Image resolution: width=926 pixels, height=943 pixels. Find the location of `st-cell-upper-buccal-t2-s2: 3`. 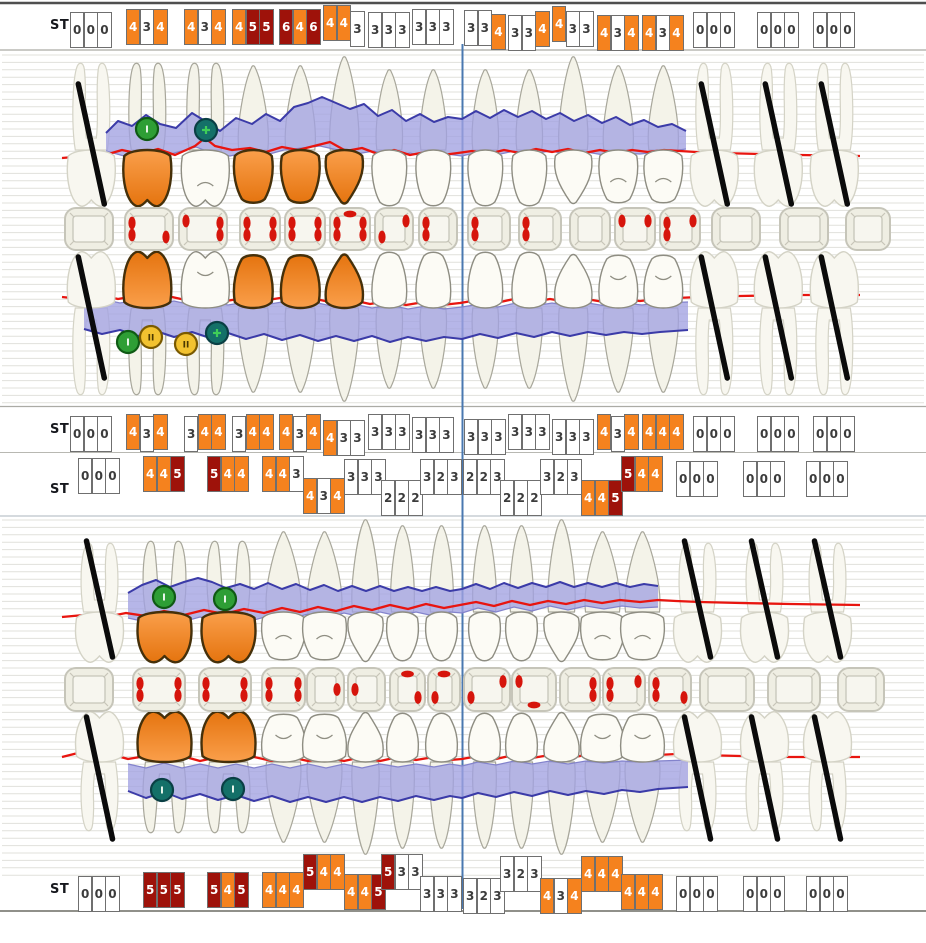

st-cell-upper-buccal-t2-s2: 3 is located at coordinates (146, 27).